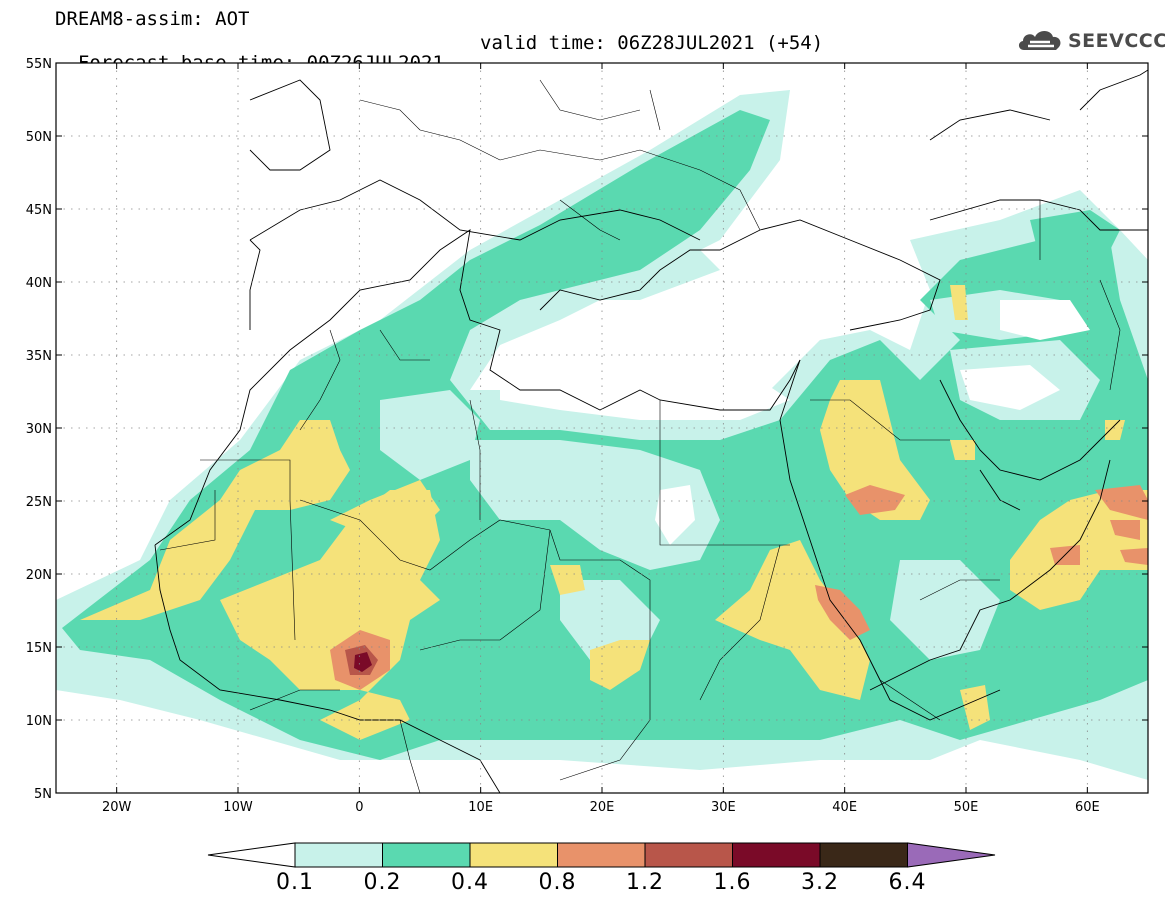  I want to click on colorbar-level-label: 1.2, so click(645, 882).